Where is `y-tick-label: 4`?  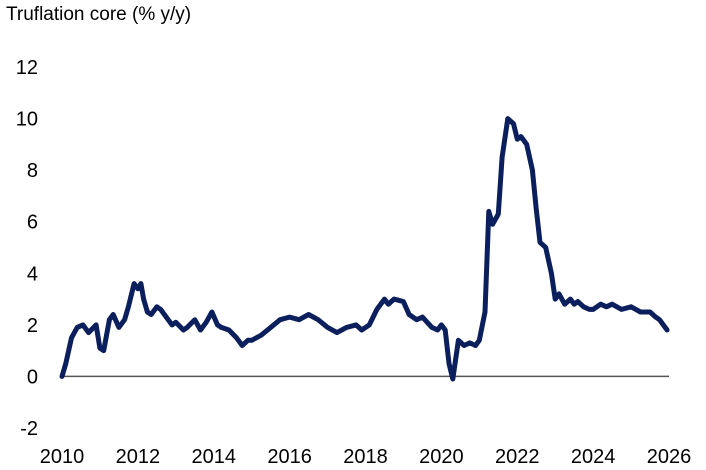
y-tick-label: 4 is located at coordinates (32, 274).